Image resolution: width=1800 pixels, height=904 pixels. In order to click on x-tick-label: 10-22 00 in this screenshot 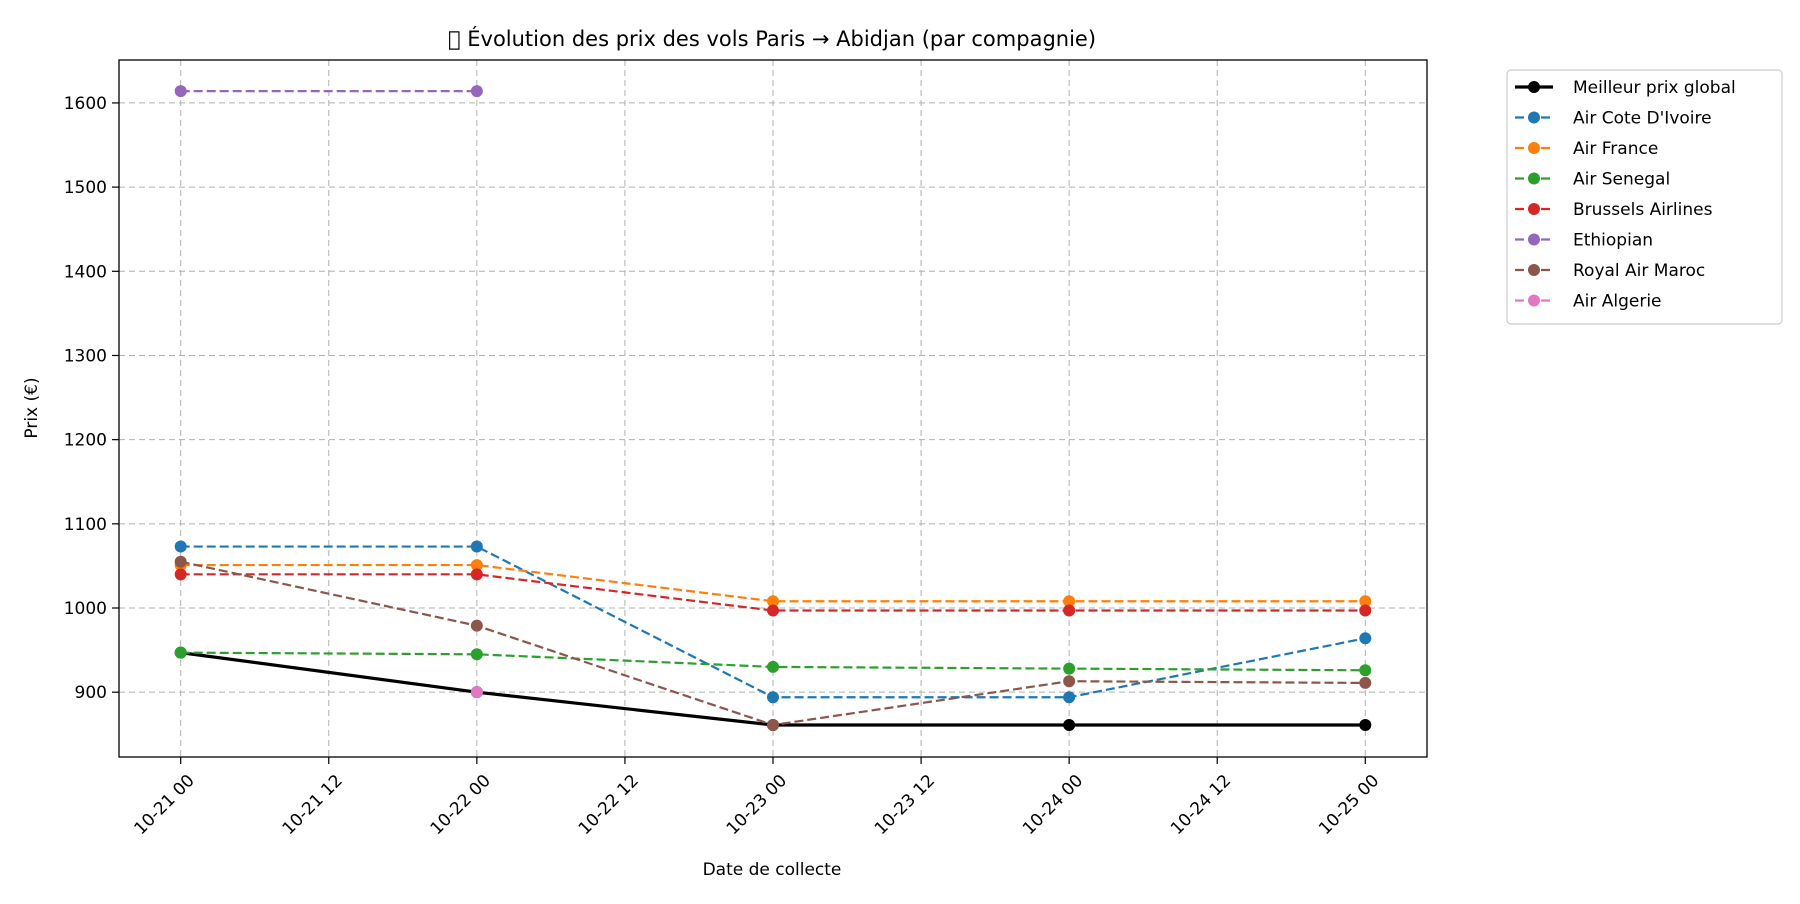, I will do `click(461, 805)`.